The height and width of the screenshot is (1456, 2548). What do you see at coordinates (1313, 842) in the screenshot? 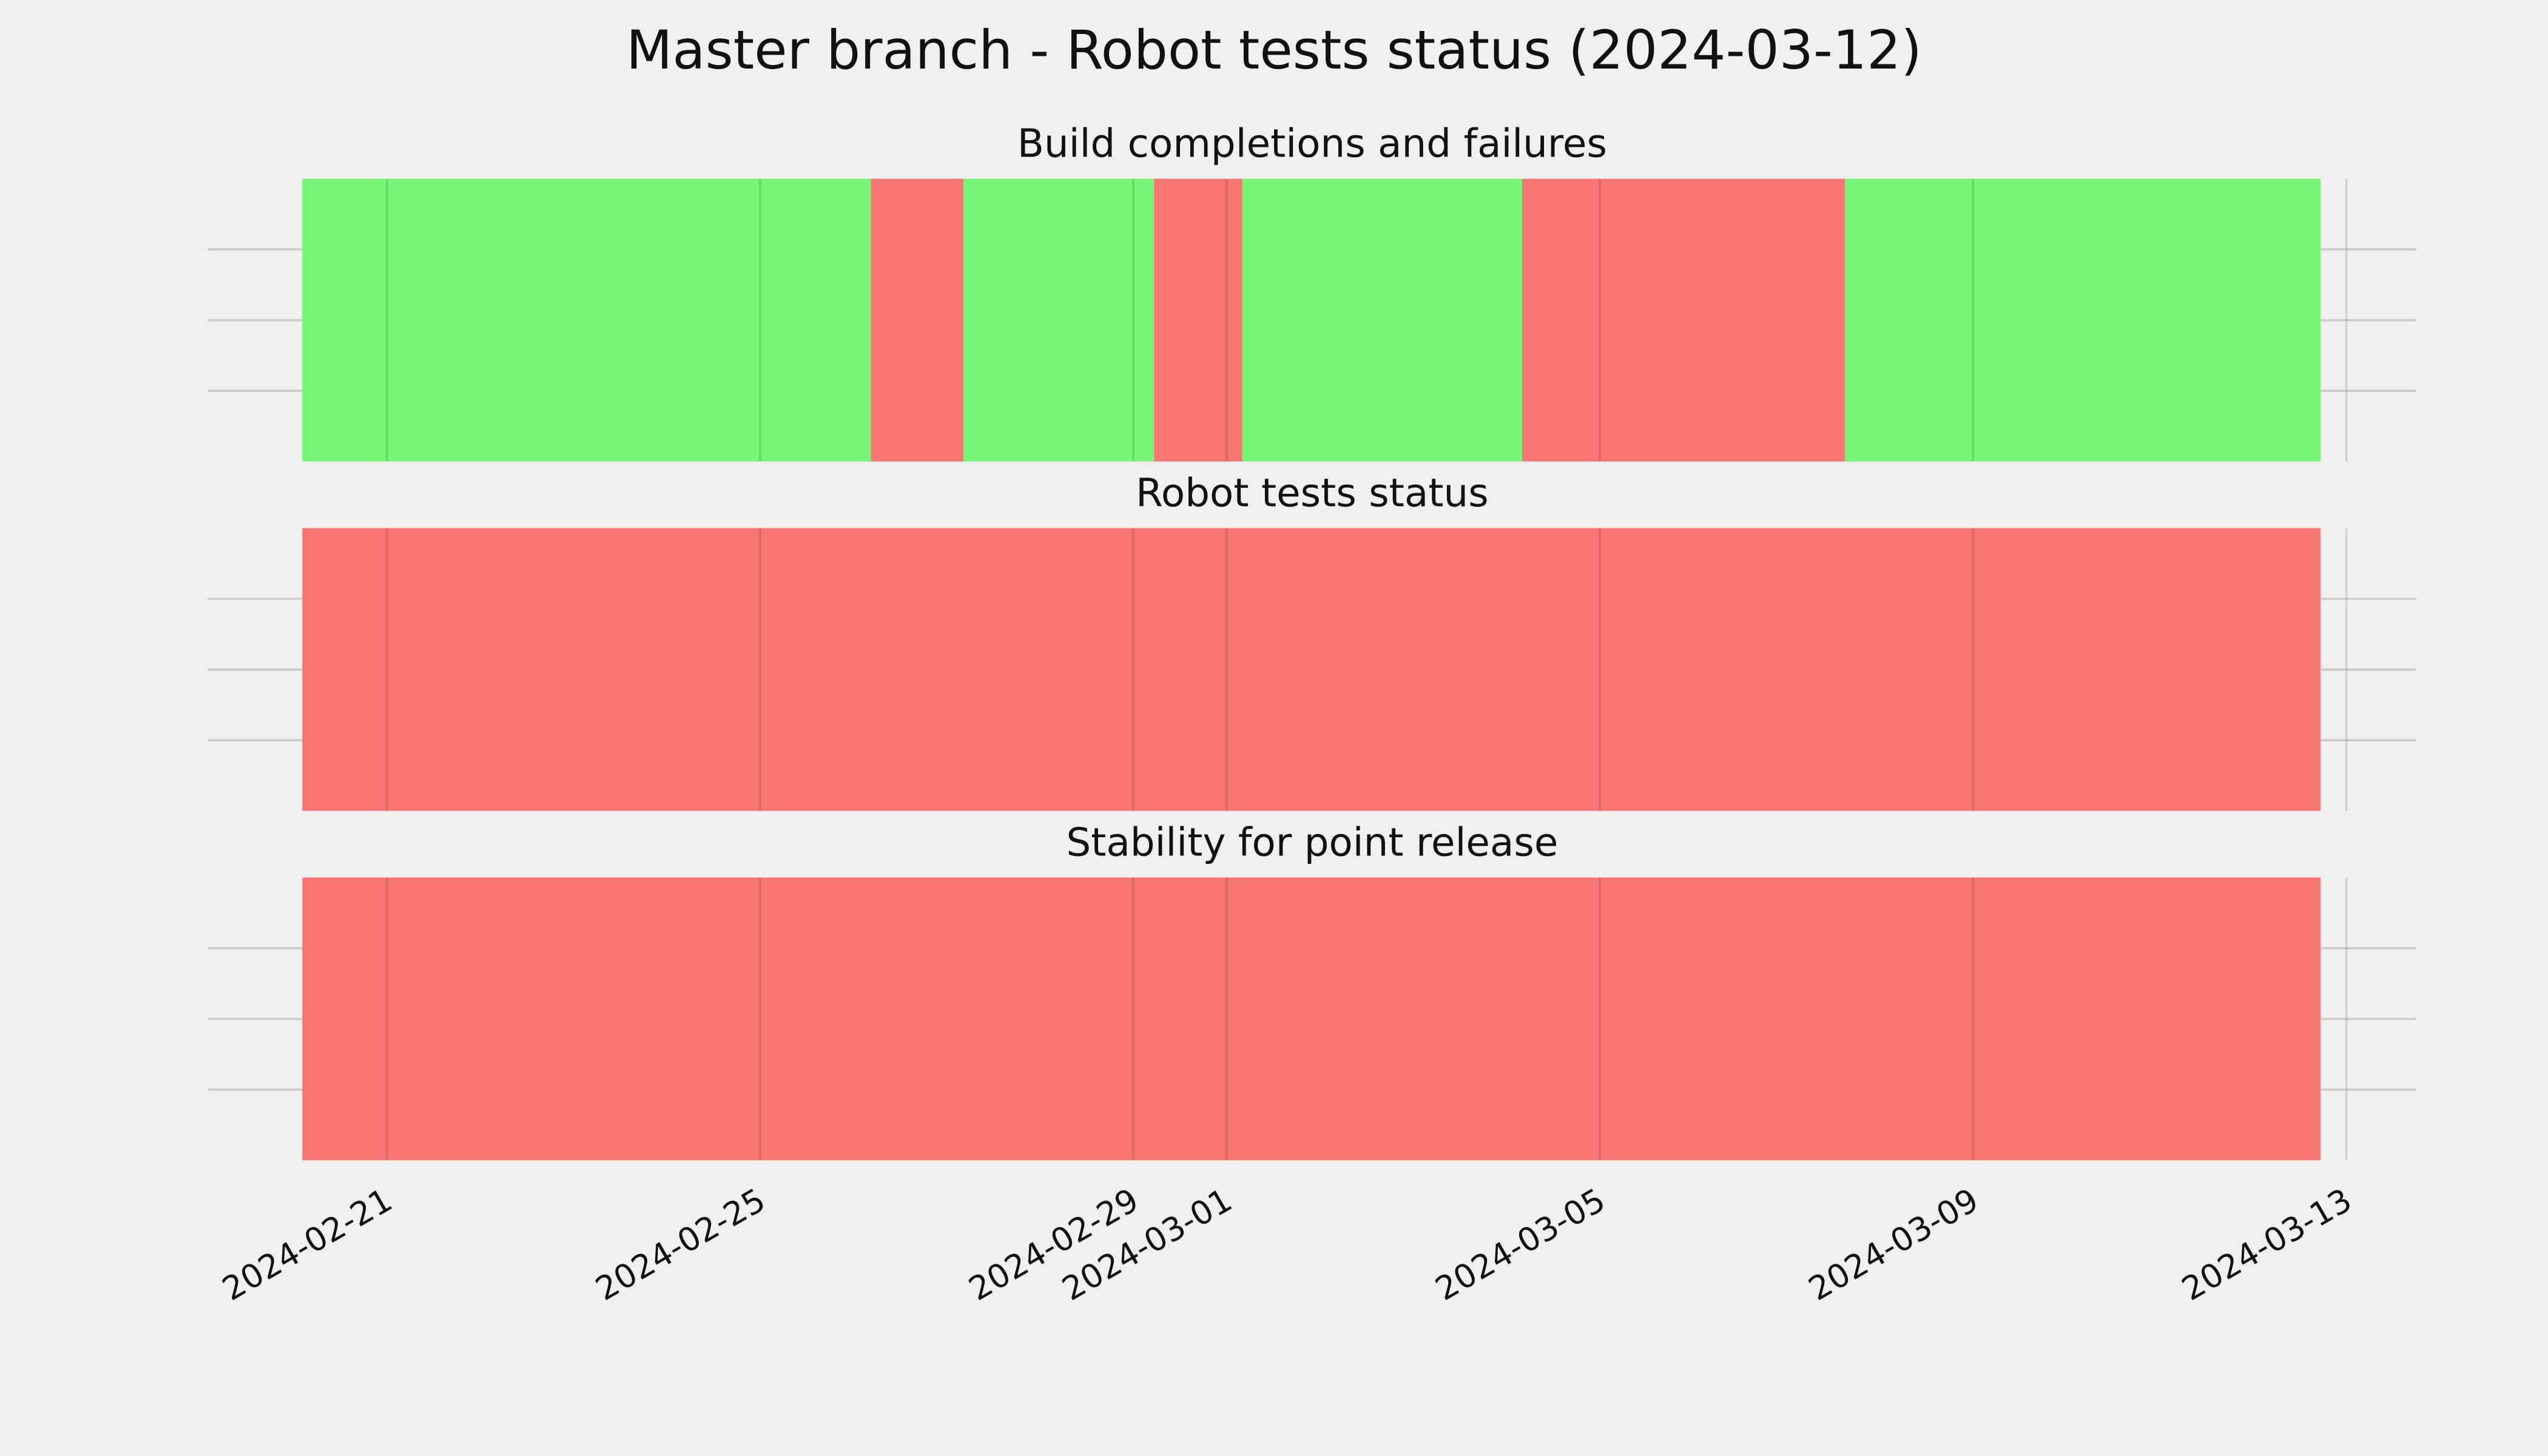
I see `subplot-title: Stability for point release` at bounding box center [1313, 842].